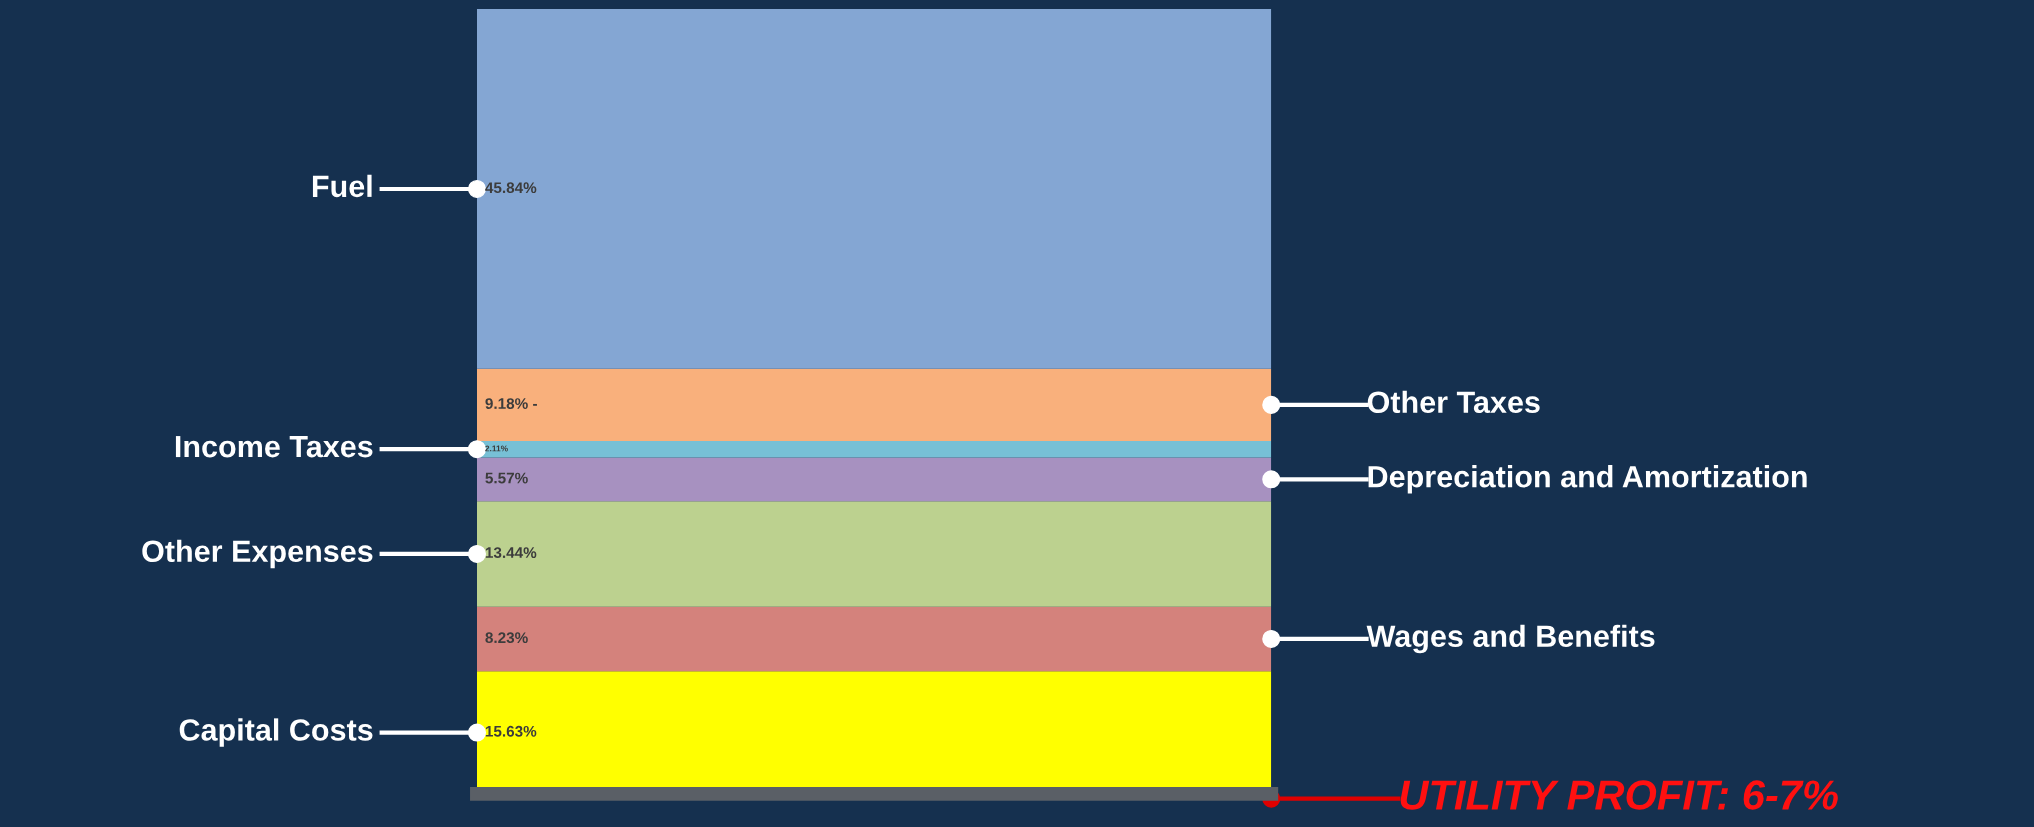 This screenshot has width=2034, height=827. Describe the element at coordinates (511, 188) in the screenshot. I see `data-label: 45.84%` at that location.